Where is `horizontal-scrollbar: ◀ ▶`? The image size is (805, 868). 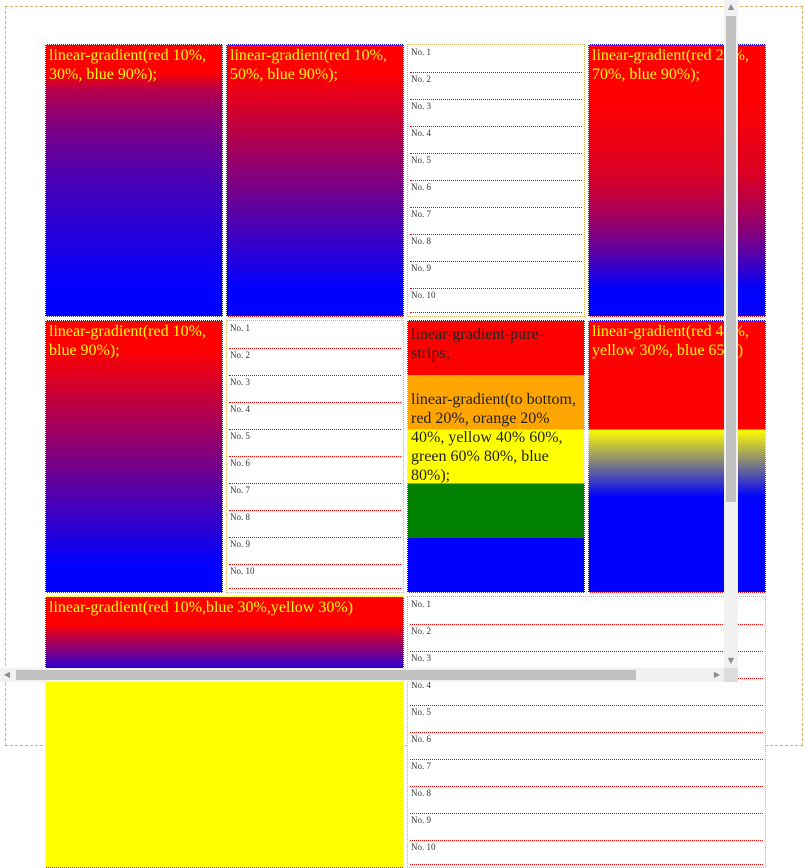 horizontal-scrollbar: ◀ ▶ is located at coordinates (362, 675).